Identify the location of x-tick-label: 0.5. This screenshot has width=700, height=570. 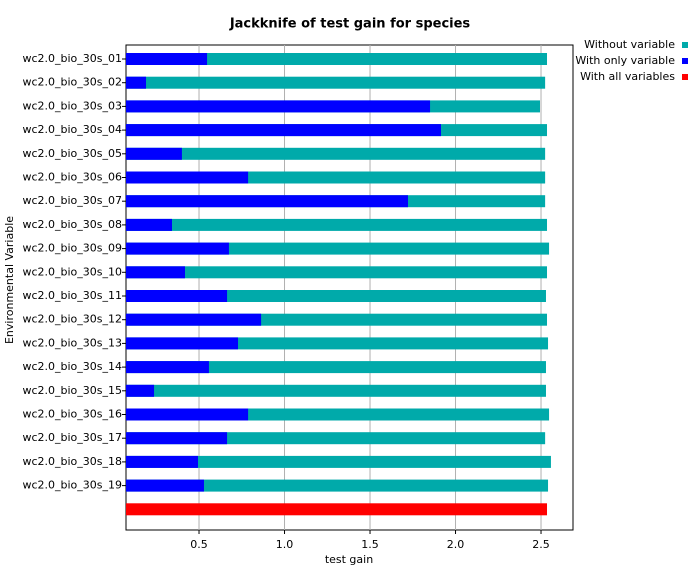
(199, 544).